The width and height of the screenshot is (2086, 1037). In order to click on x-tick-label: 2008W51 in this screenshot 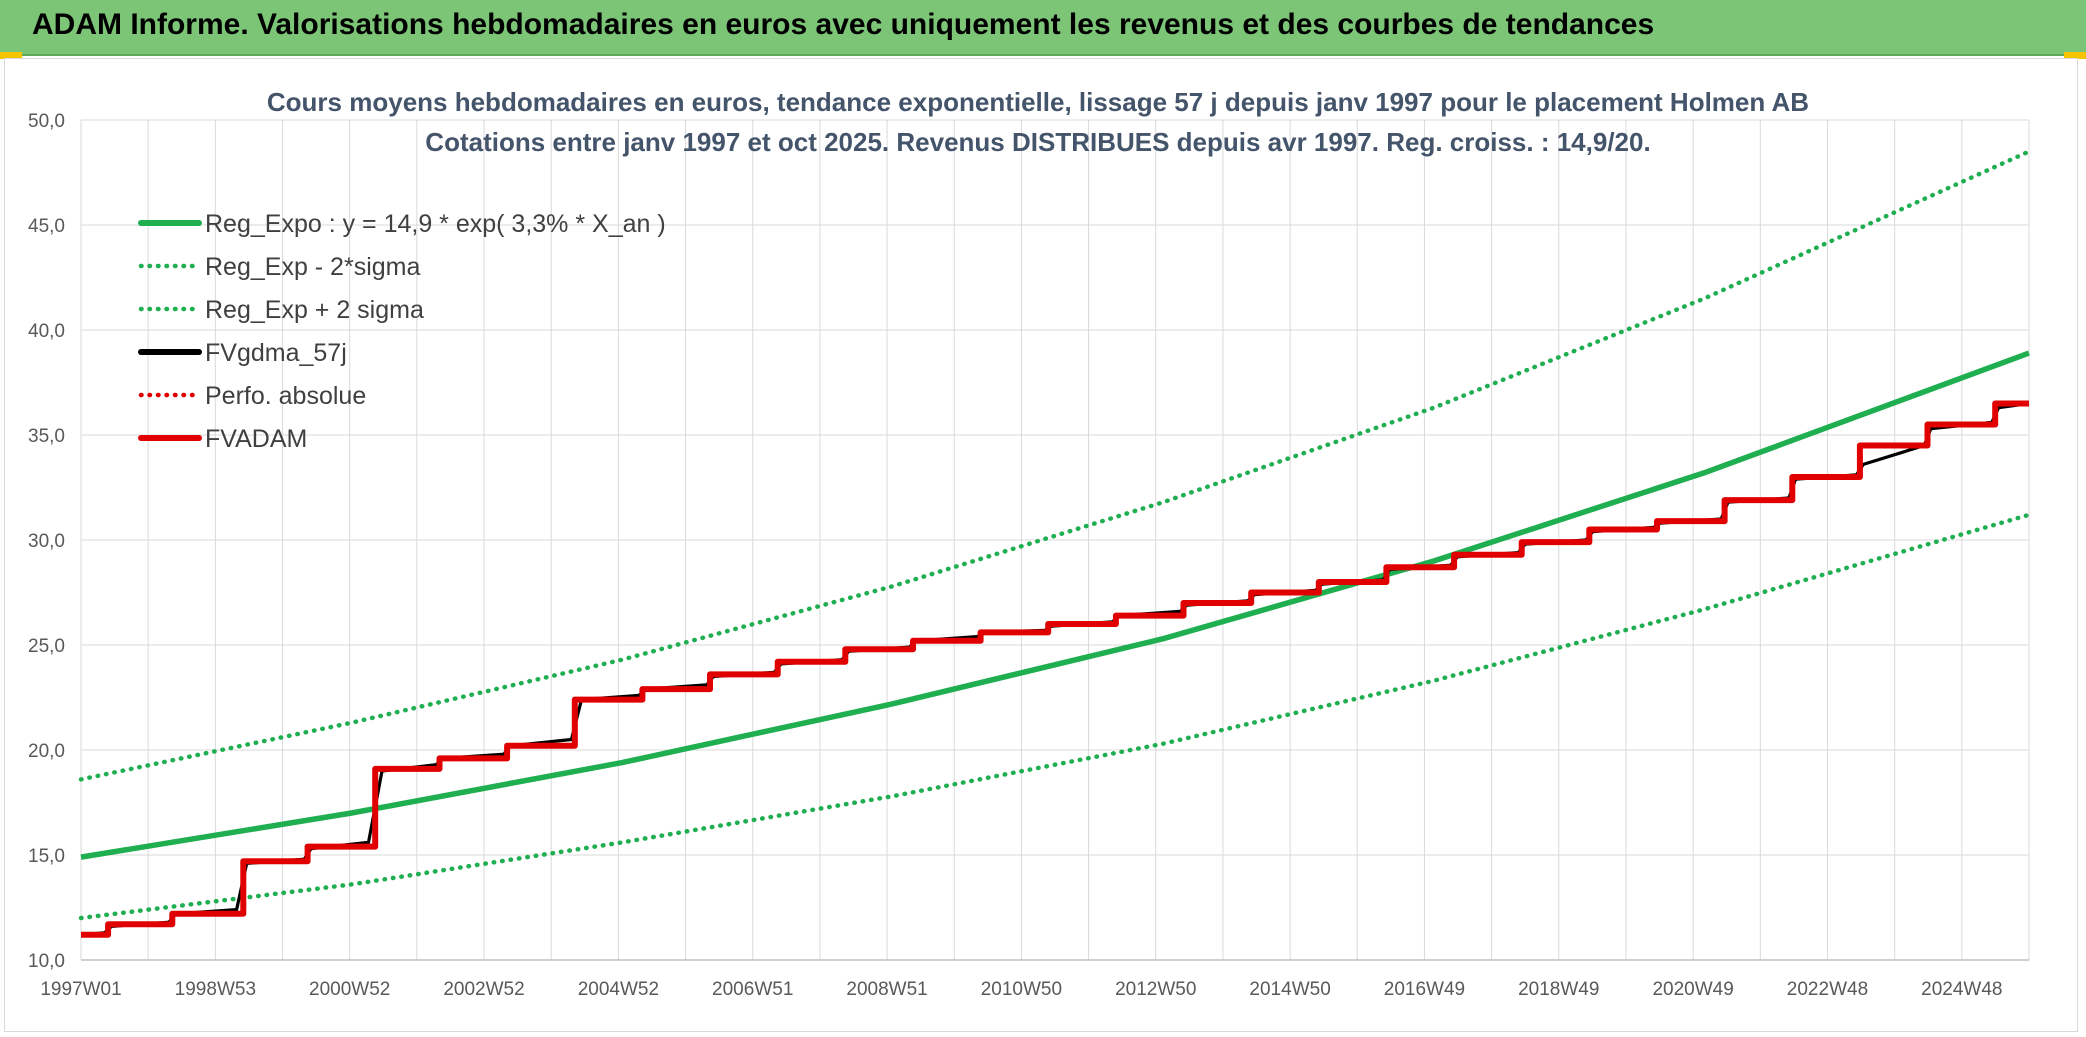, I will do `click(886, 989)`.